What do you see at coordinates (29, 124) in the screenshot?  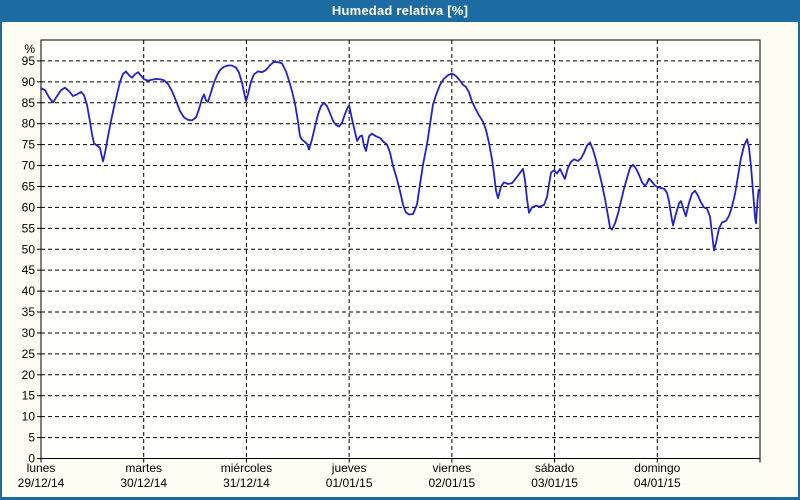 I see `y-tick-label: 80` at bounding box center [29, 124].